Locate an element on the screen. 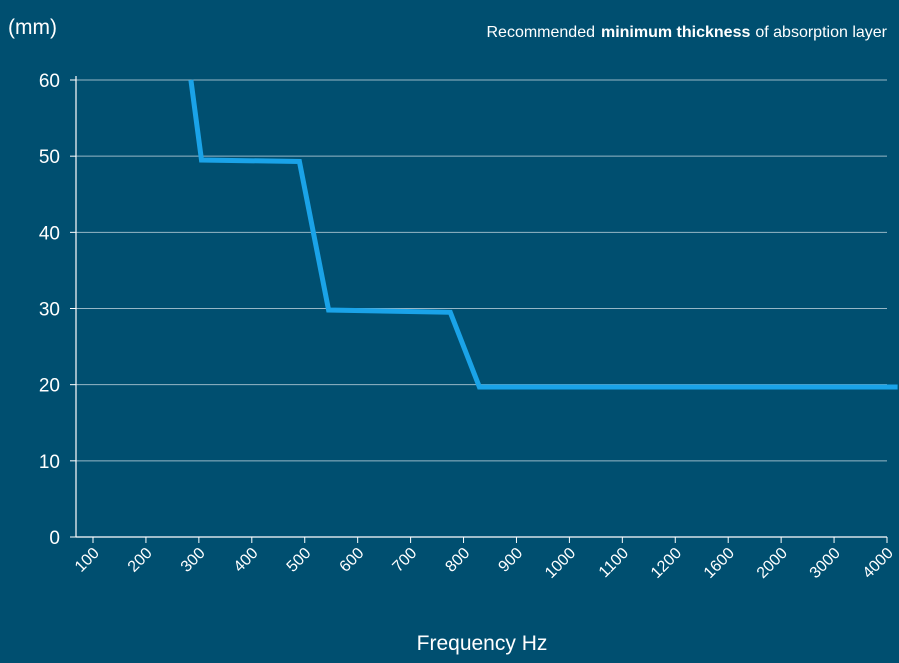 The width and height of the screenshot is (899, 663). x-tick-label: 900 is located at coordinates (510, 560).